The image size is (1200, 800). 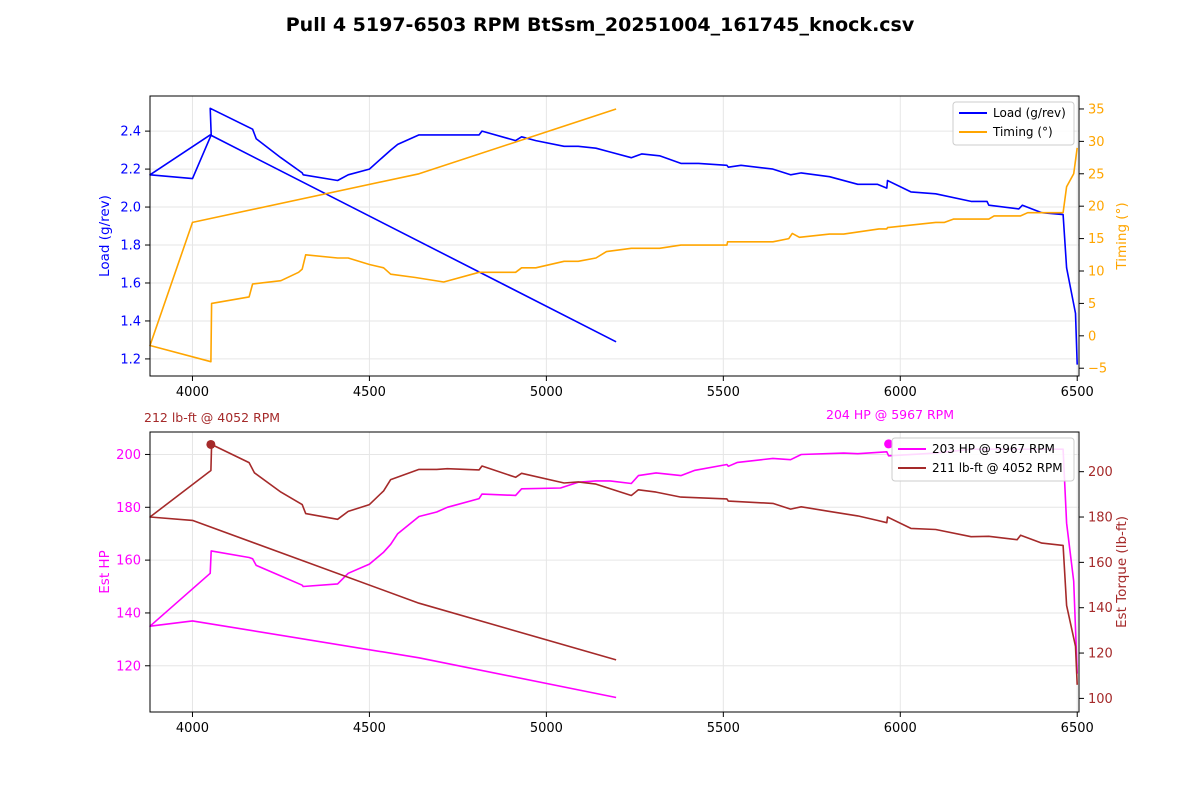 I want to click on bottom-peak-markers, so click(x=550, y=444).